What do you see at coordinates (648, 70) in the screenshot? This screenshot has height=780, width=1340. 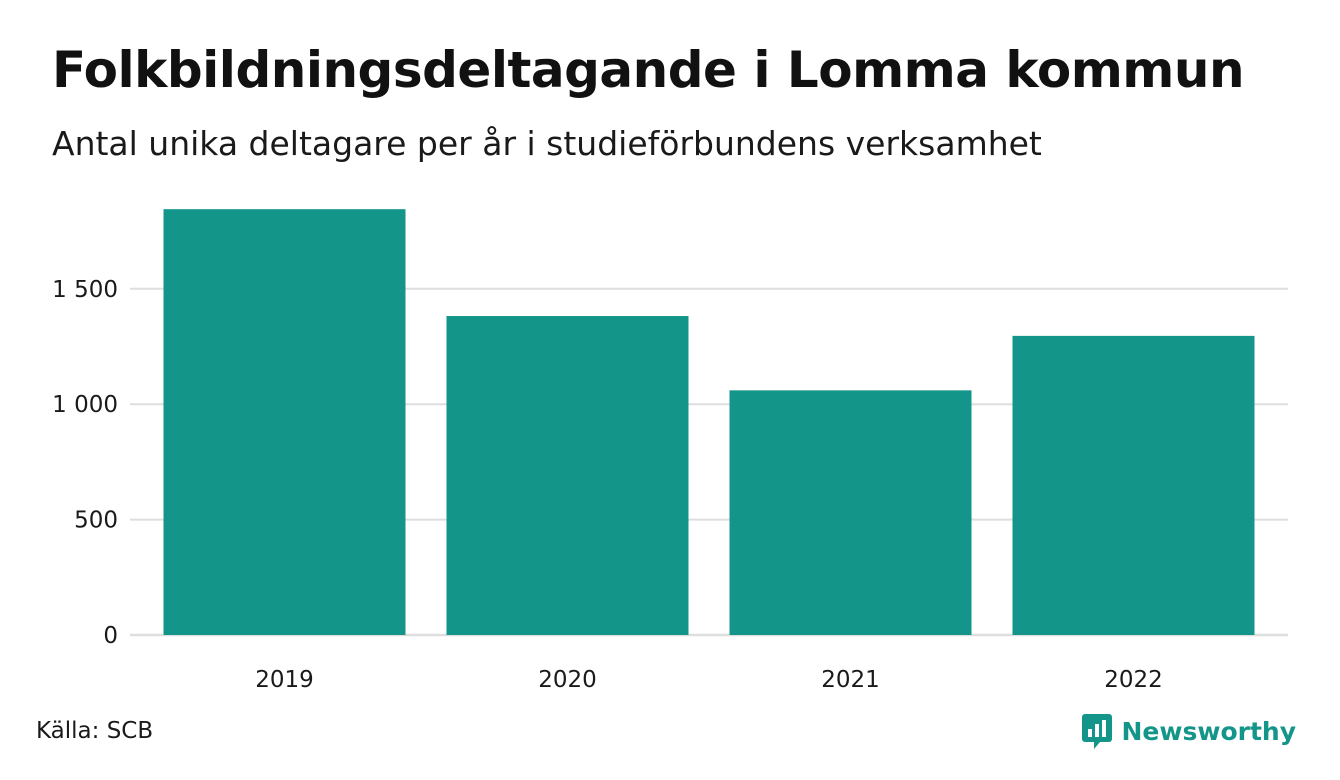 I see `chart-title: Folkbildningsdeltagande i Lomma kommun` at bounding box center [648, 70].